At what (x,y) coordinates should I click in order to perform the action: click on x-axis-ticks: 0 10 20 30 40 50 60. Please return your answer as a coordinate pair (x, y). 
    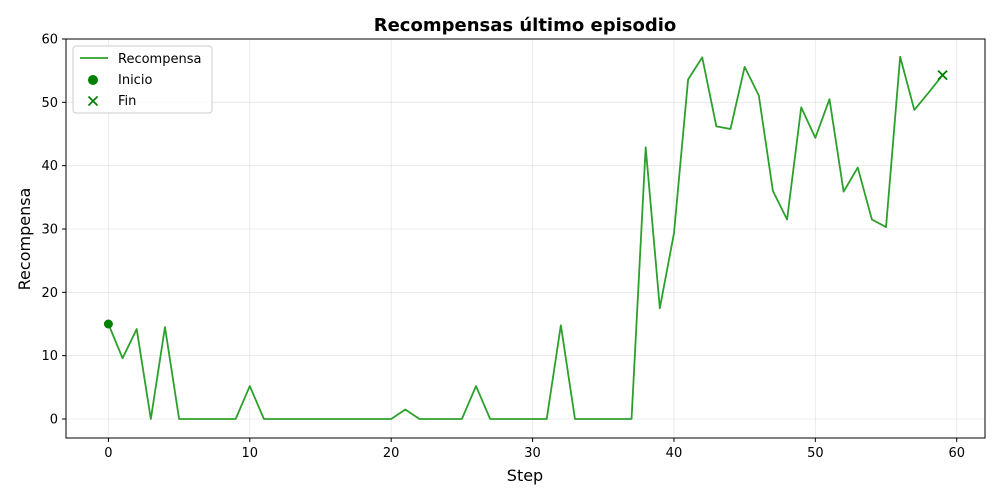
    Looking at the image, I should click on (534, 449).